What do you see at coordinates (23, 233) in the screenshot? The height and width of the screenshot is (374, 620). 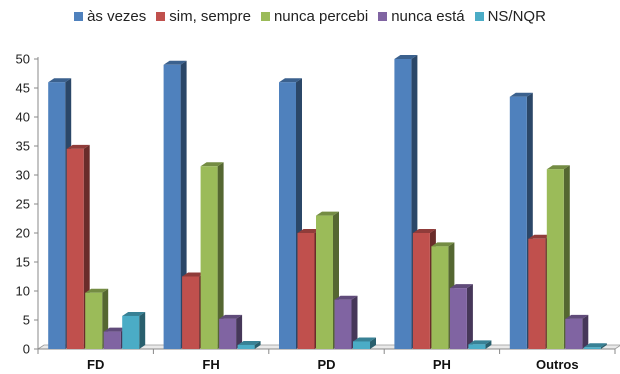 I see `y-tick-label: 20` at bounding box center [23, 233].